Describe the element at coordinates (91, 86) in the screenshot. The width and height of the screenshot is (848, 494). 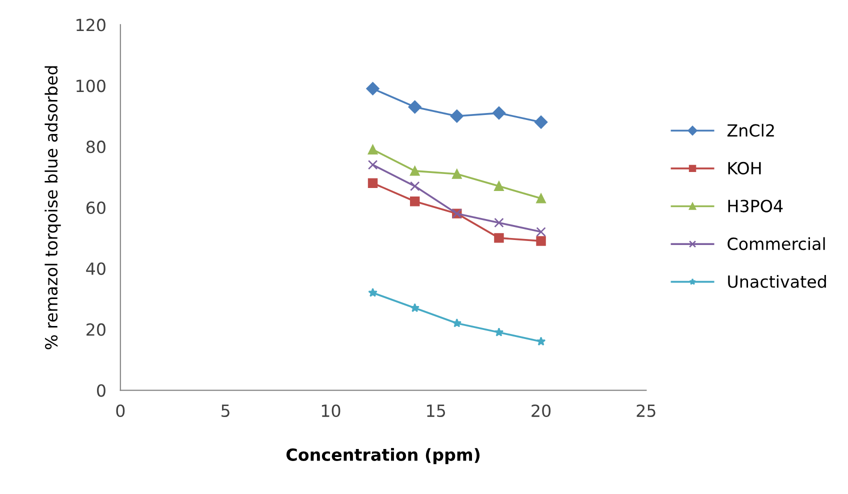
I see `y-tick-label: 100` at that location.